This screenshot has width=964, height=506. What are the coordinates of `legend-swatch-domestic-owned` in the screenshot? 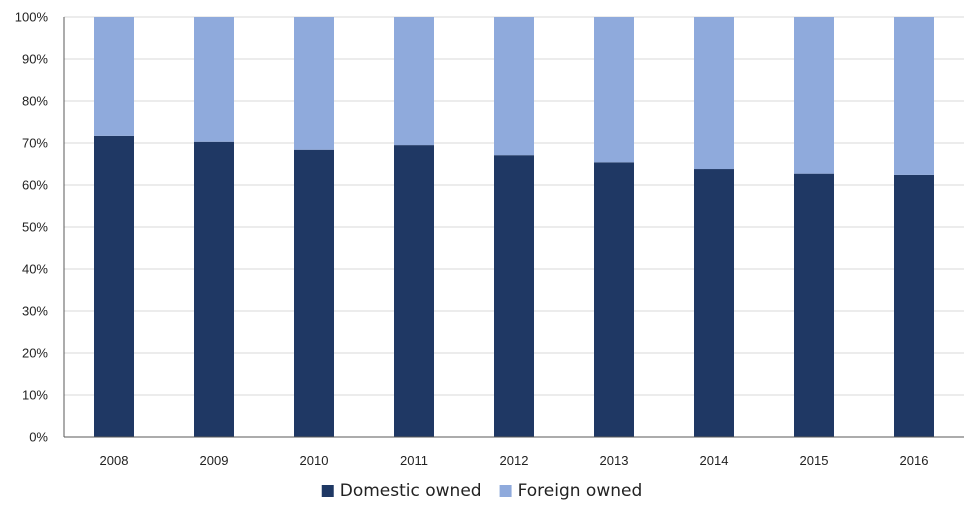 It's located at (327, 491).